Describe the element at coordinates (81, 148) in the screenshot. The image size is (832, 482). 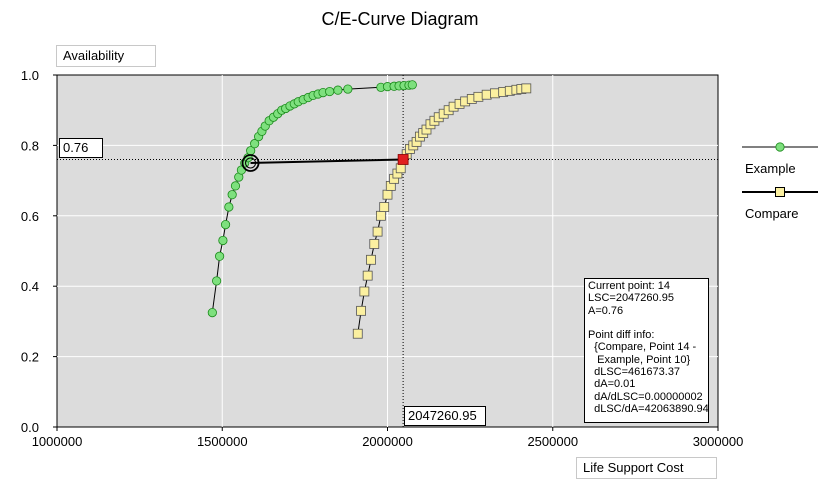
I see `crosshair-y-readout: 0.76` at that location.